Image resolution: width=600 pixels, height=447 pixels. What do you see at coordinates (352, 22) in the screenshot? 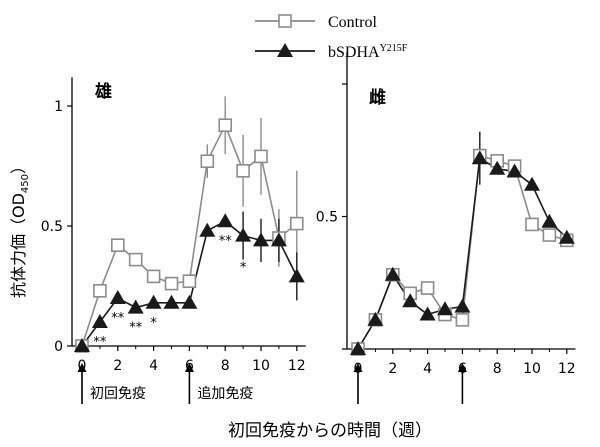
I see `legend-control-label: Control` at bounding box center [352, 22].